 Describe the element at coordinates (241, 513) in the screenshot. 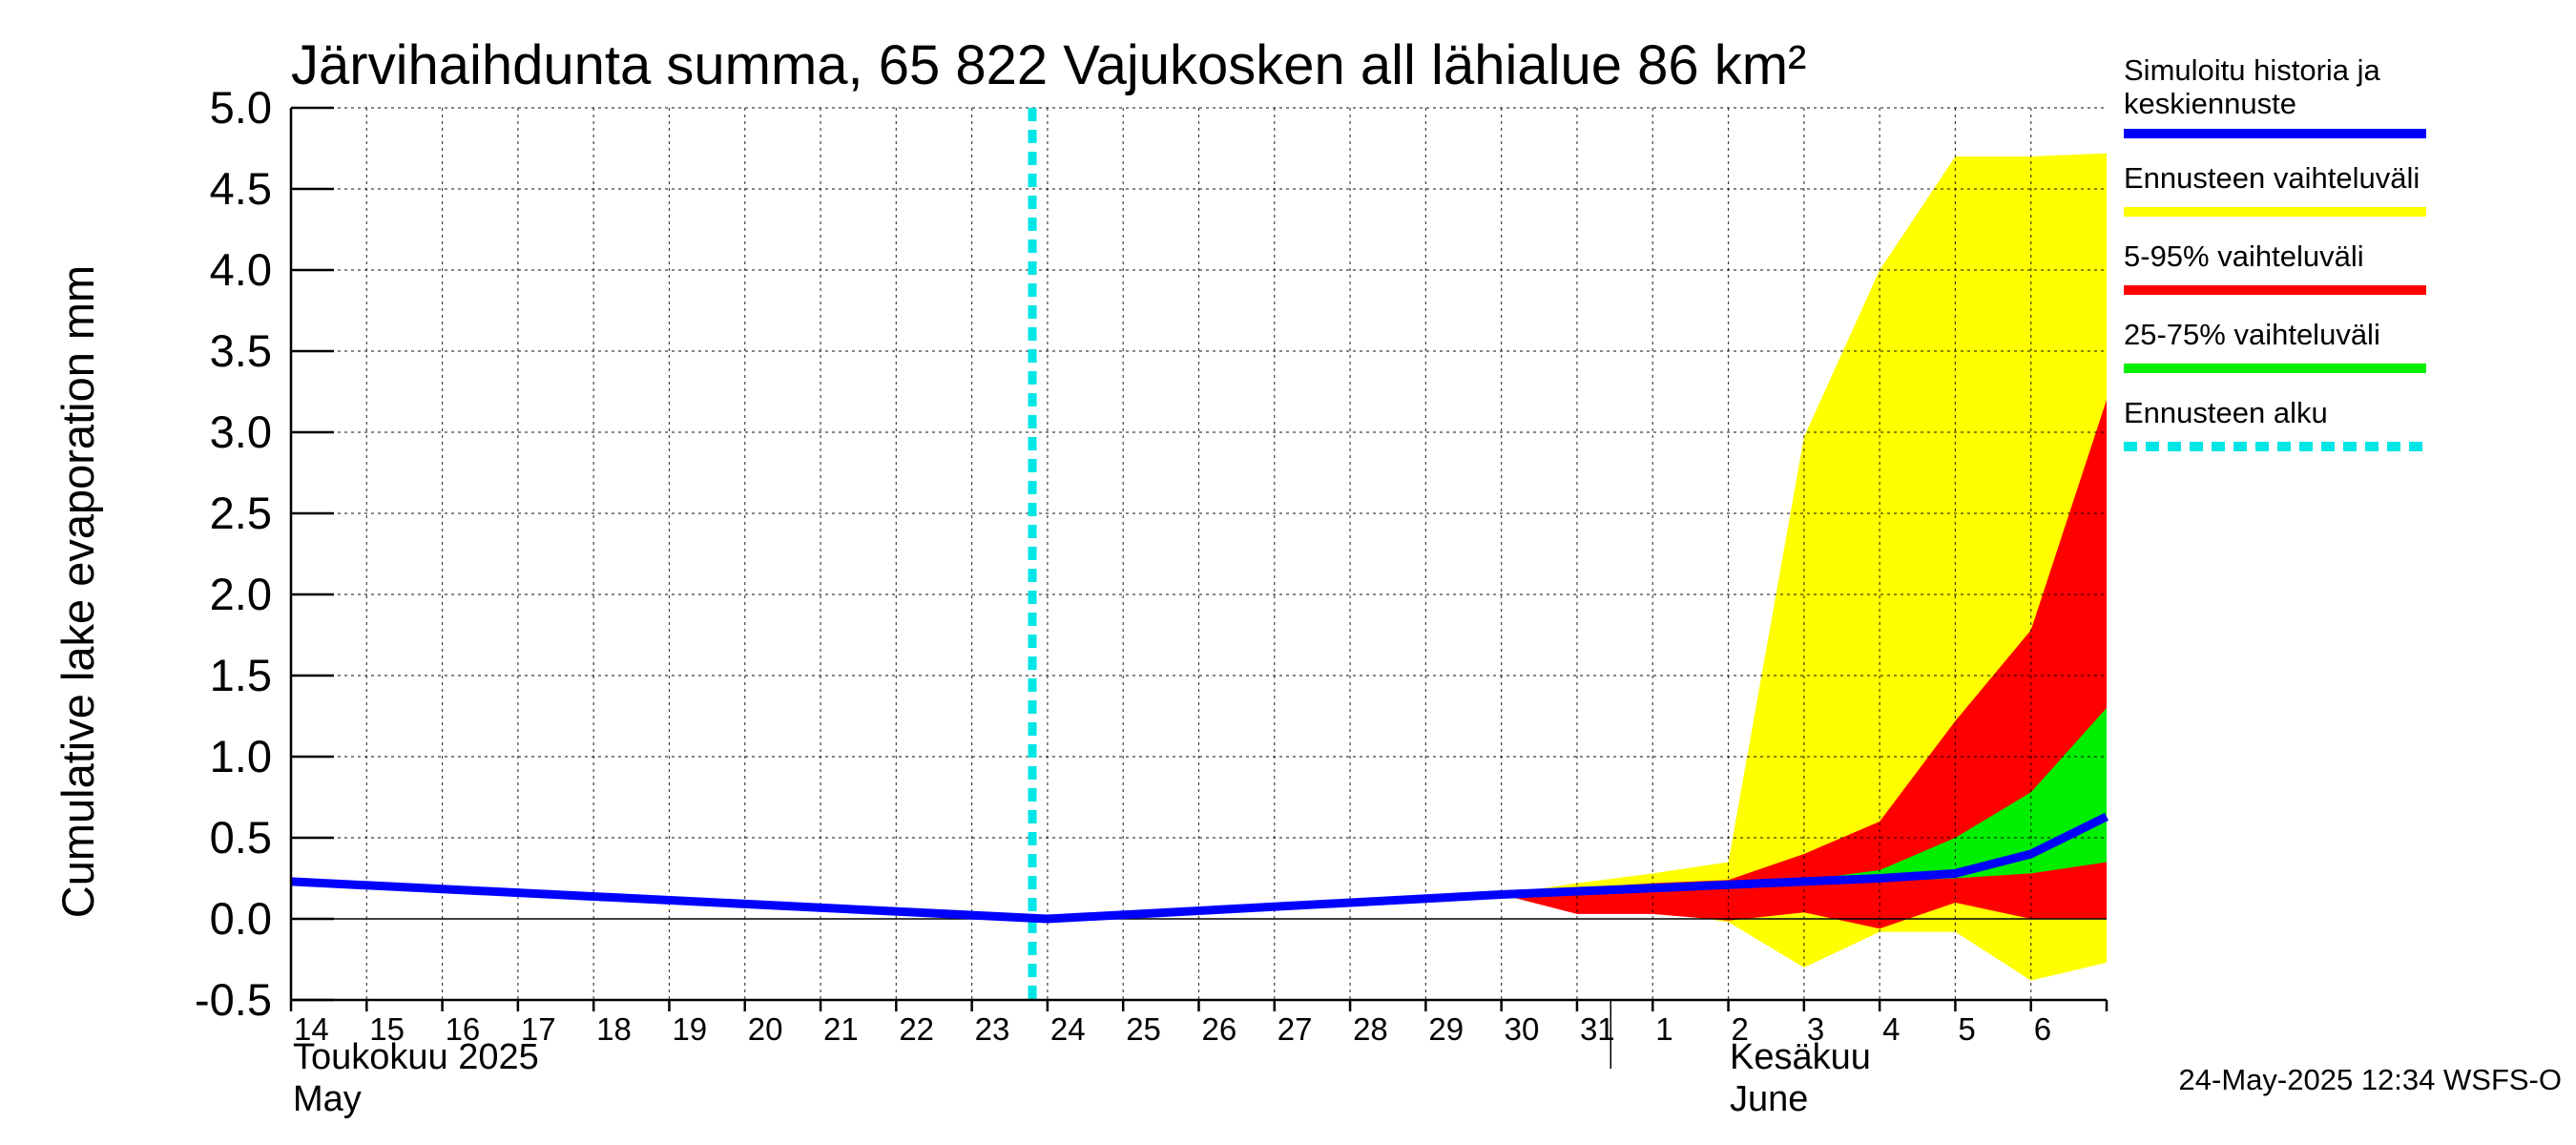

I see `y-tick-label: 2.5` at that location.